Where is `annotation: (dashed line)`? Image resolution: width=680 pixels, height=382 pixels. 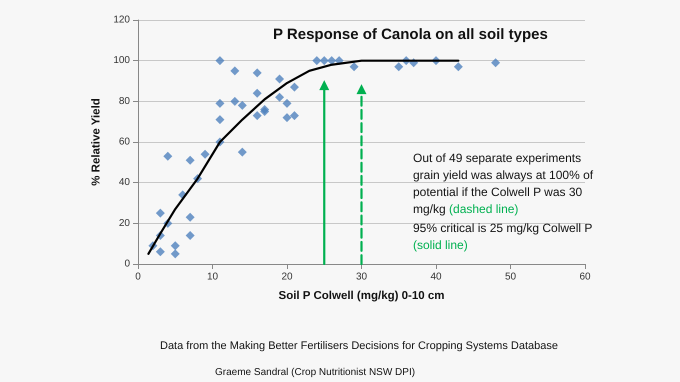 annotation: (dashed line) is located at coordinates (483, 209).